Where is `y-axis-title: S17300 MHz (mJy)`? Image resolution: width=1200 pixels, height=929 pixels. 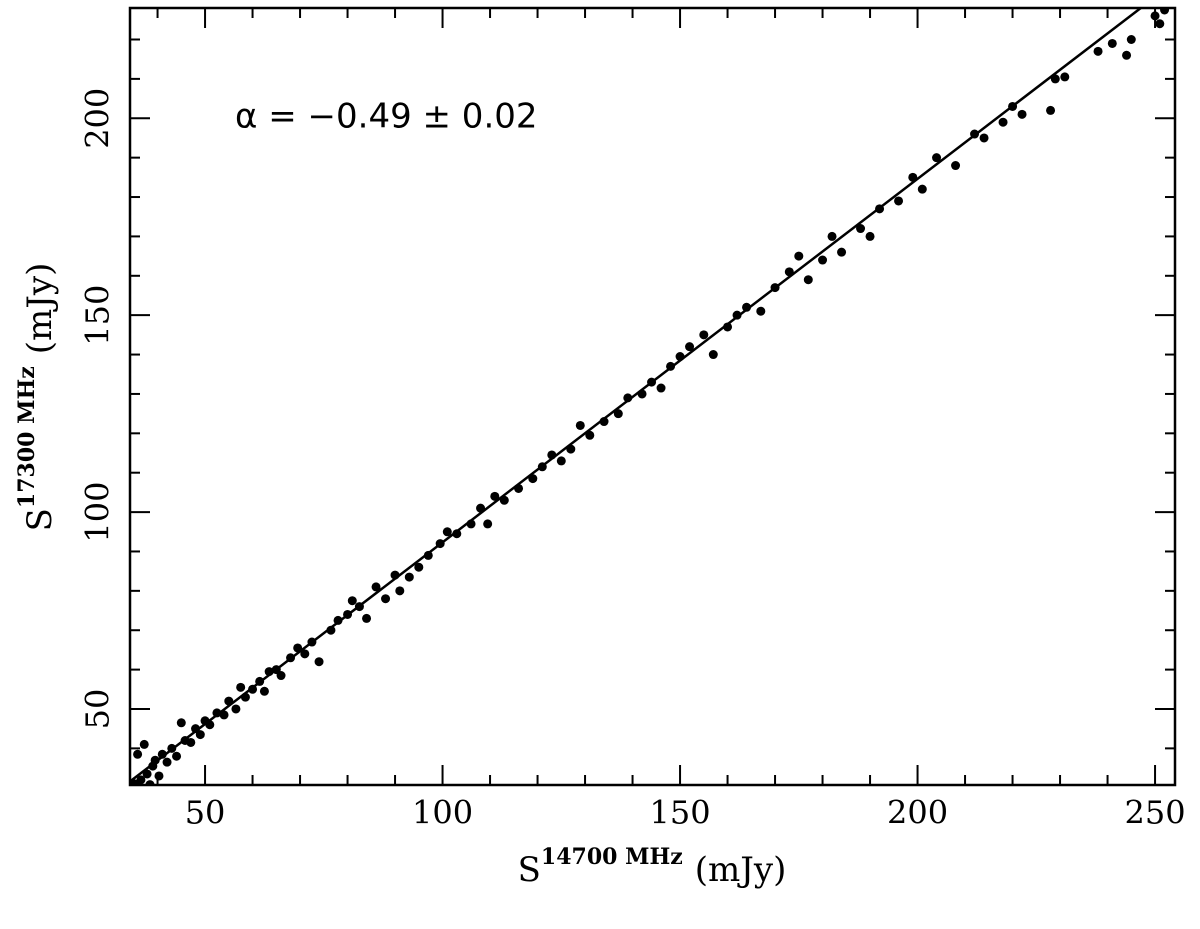
y-axis-title: S17300 MHz (mJy) is located at coordinates (37, 397).